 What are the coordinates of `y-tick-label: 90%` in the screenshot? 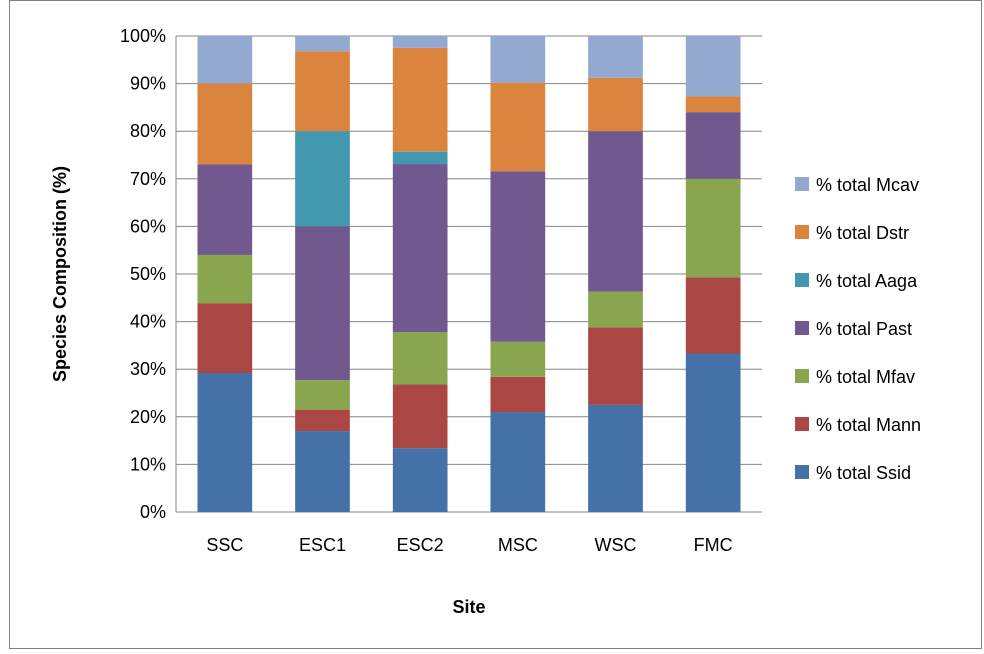 It's located at (148, 84).